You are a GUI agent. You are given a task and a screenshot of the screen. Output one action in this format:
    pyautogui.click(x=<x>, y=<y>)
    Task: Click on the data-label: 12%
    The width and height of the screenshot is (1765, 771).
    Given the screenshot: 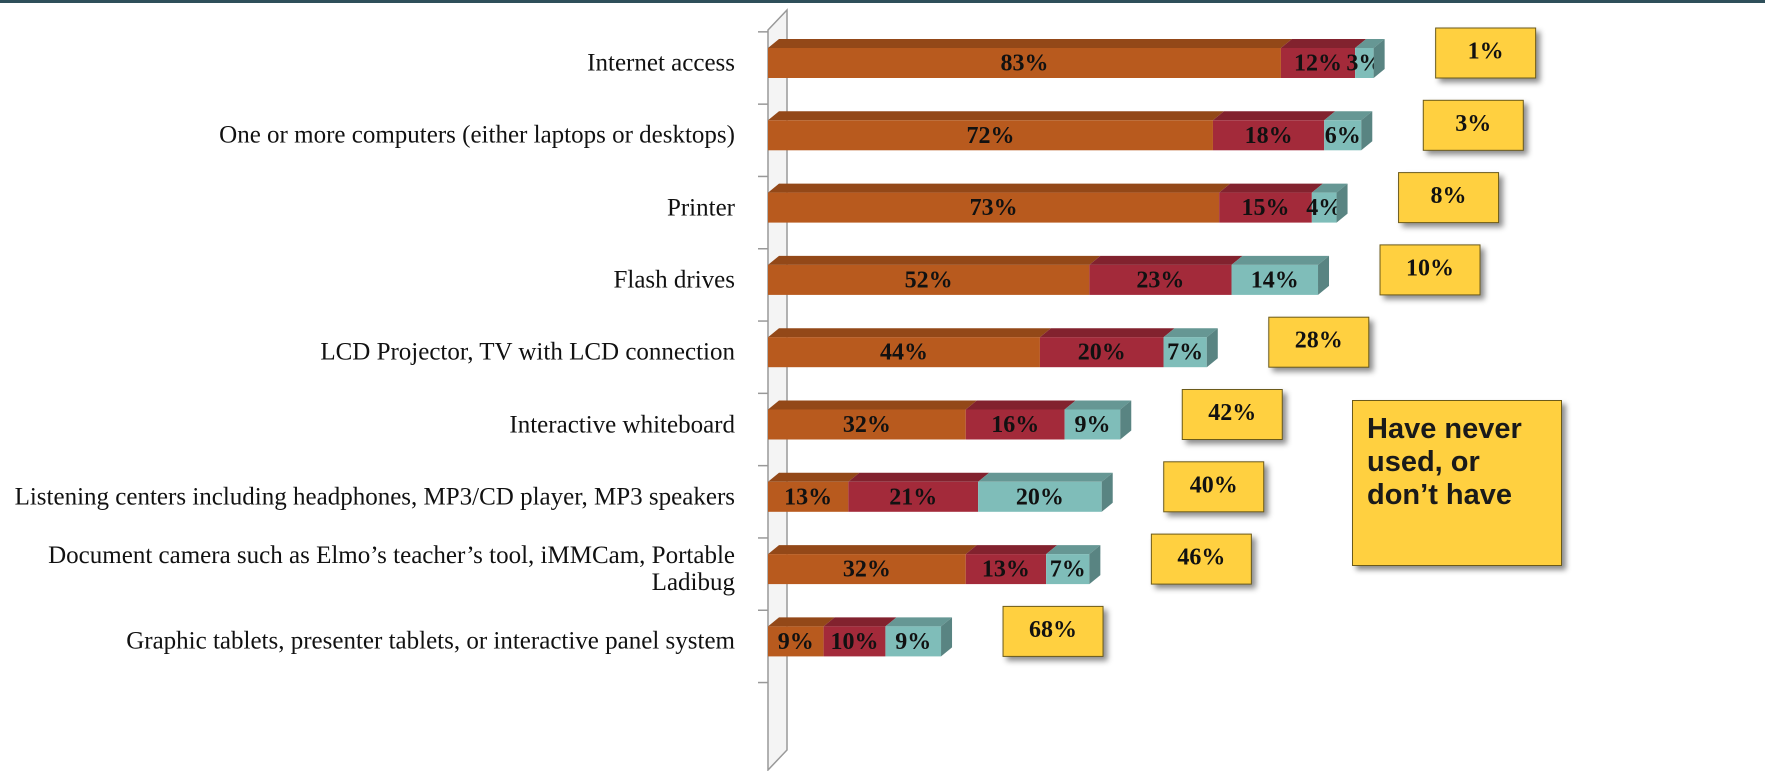 What is the action you would take?
    pyautogui.click(x=1318, y=64)
    